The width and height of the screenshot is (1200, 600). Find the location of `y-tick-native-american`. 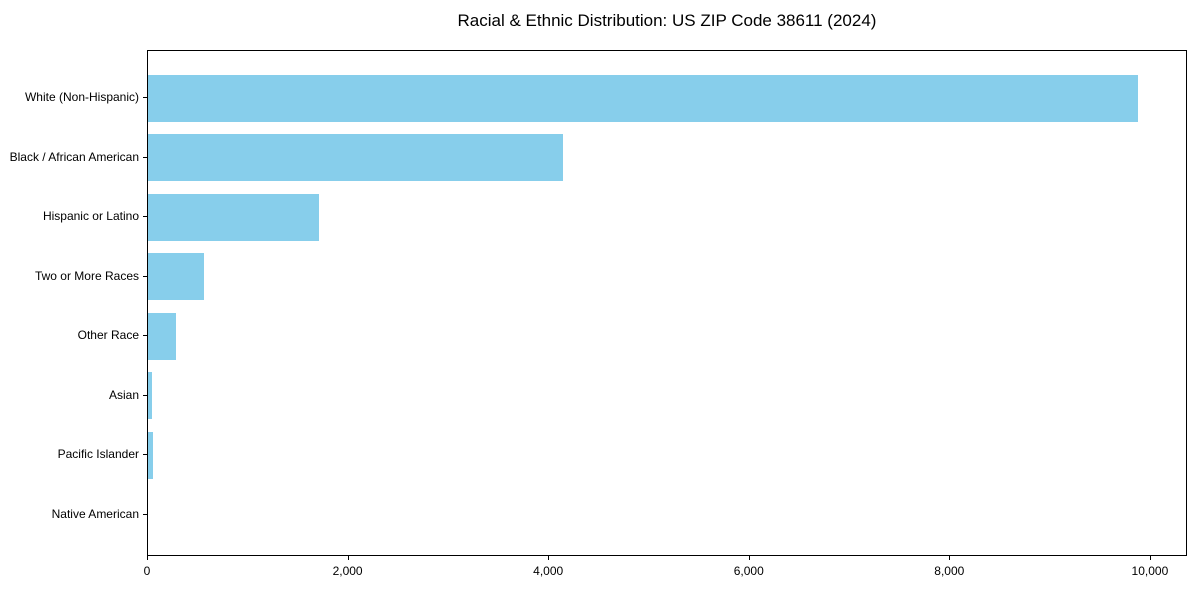

y-tick-native-american is located at coordinates (145, 514).